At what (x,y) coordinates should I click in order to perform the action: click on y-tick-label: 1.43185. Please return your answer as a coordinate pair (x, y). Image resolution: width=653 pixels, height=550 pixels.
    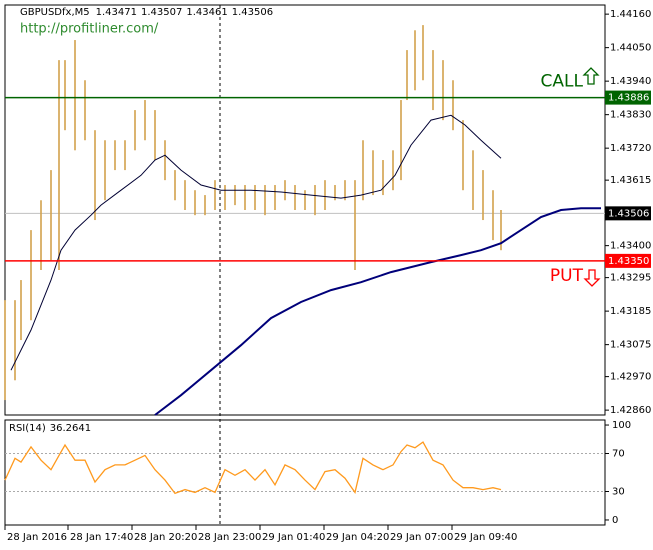
    Looking at the image, I should click on (630, 311).